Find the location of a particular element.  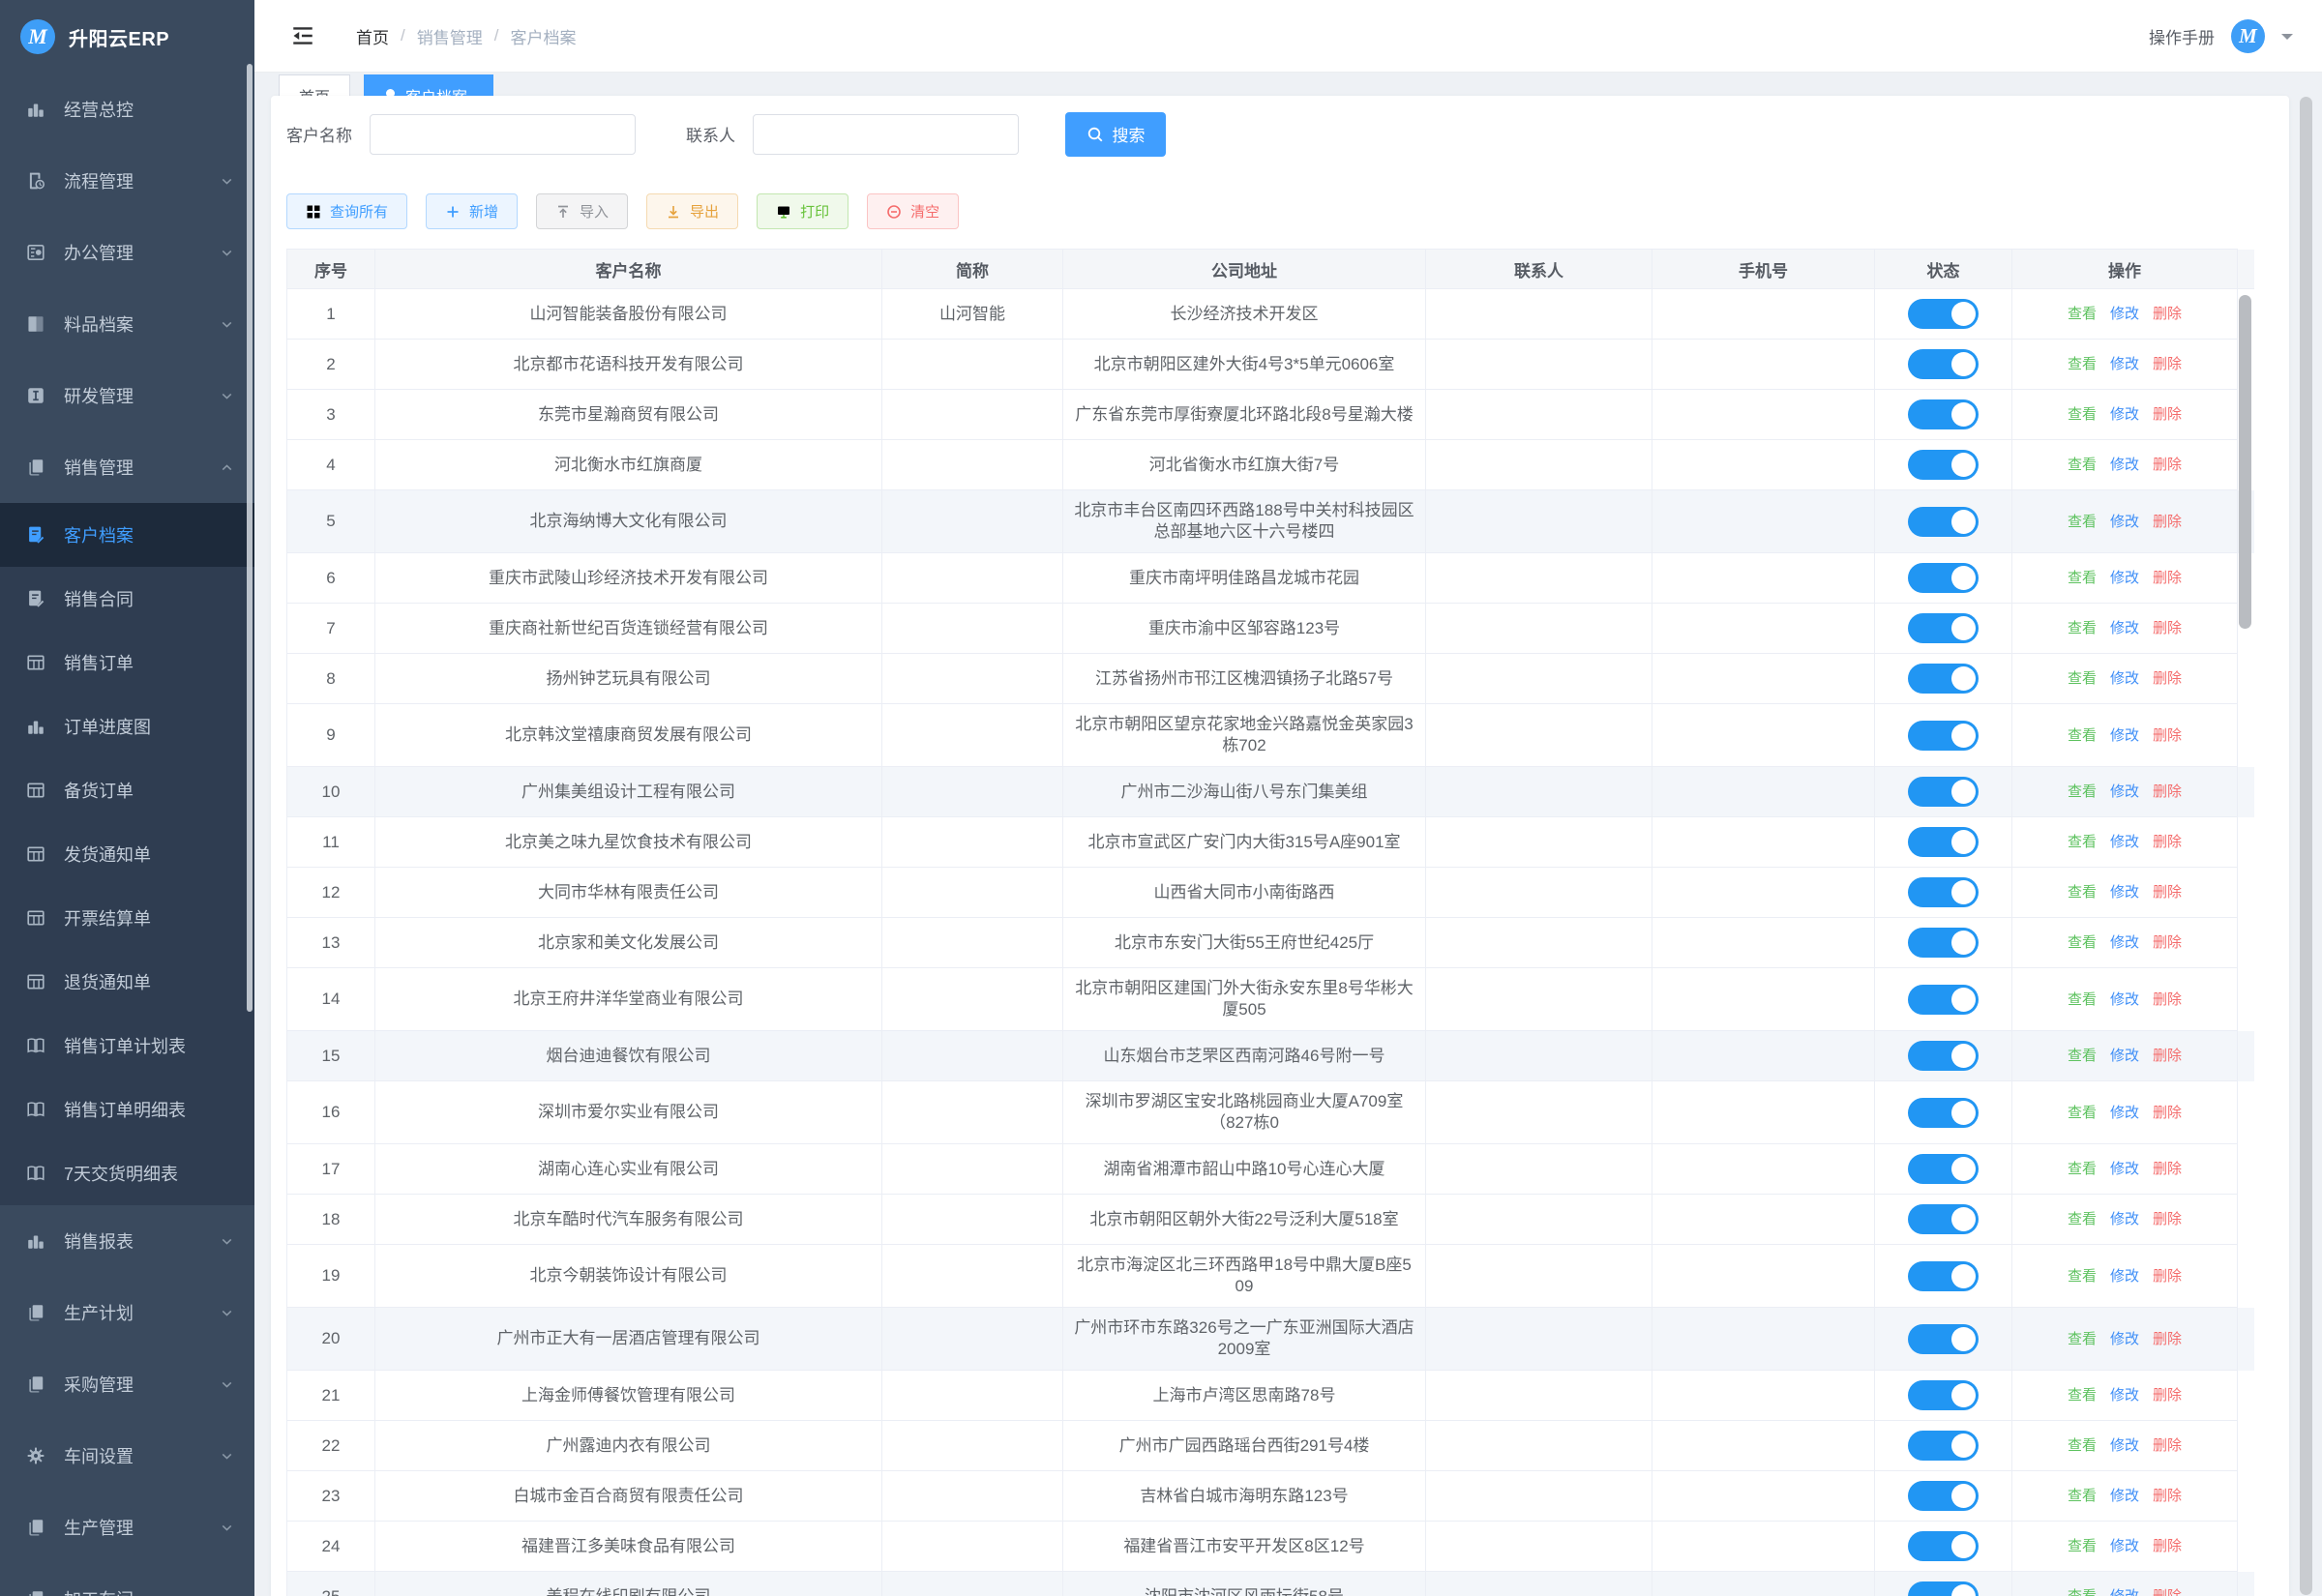

sidebar-item-return-notice: 退货通知单 is located at coordinates (127, 982).